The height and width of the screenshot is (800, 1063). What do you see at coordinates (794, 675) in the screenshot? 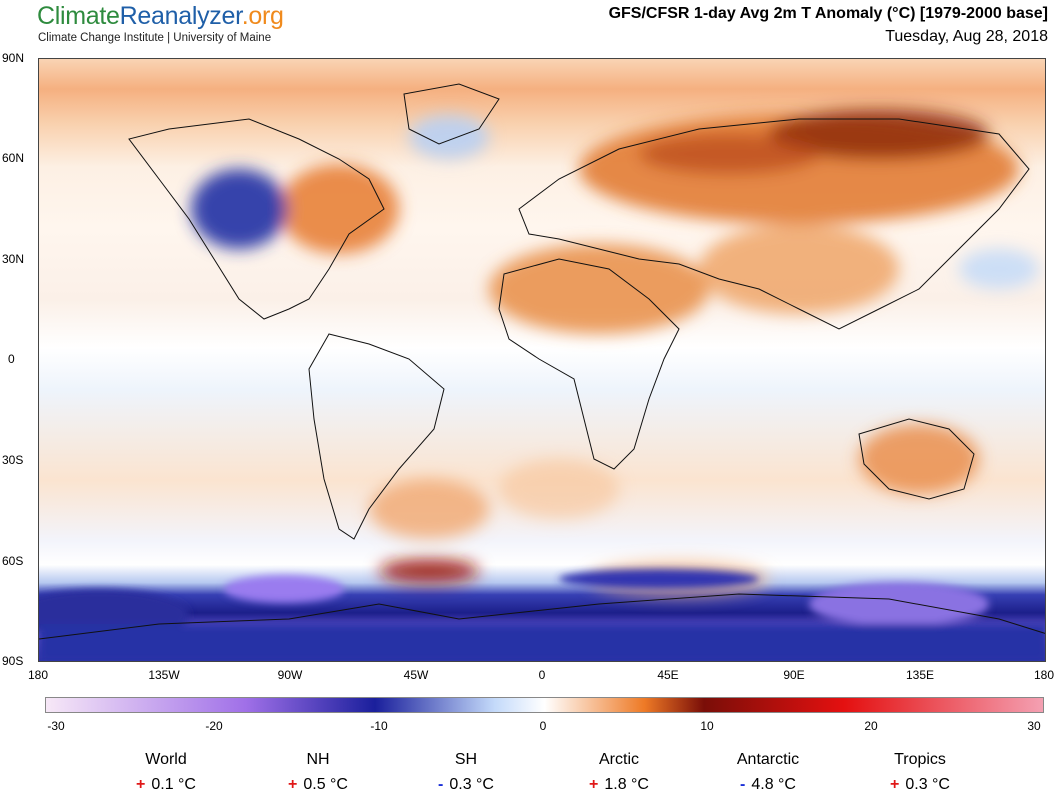
I see `lon-label-90e: 90E` at bounding box center [794, 675].